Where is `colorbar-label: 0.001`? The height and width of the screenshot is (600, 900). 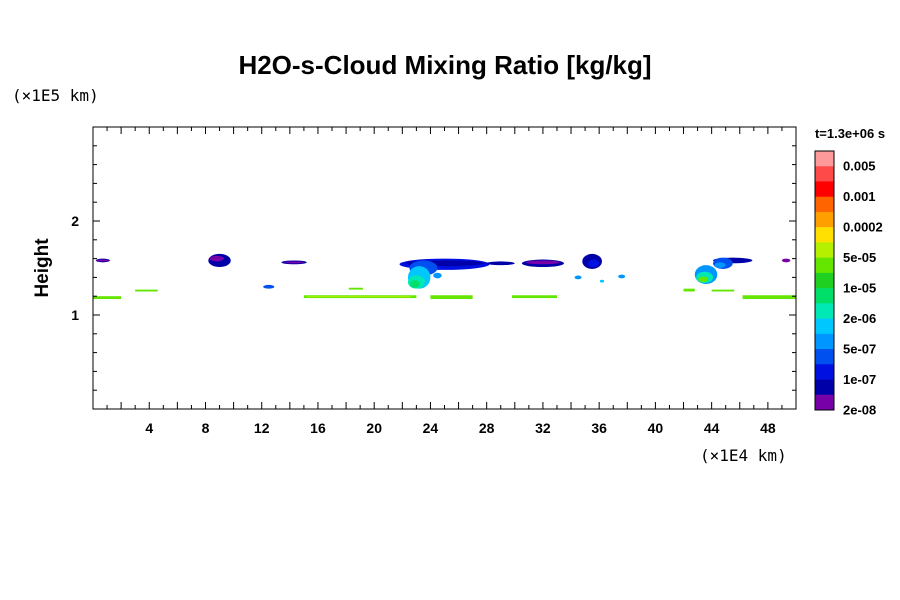
colorbar-label: 0.001 is located at coordinates (859, 196).